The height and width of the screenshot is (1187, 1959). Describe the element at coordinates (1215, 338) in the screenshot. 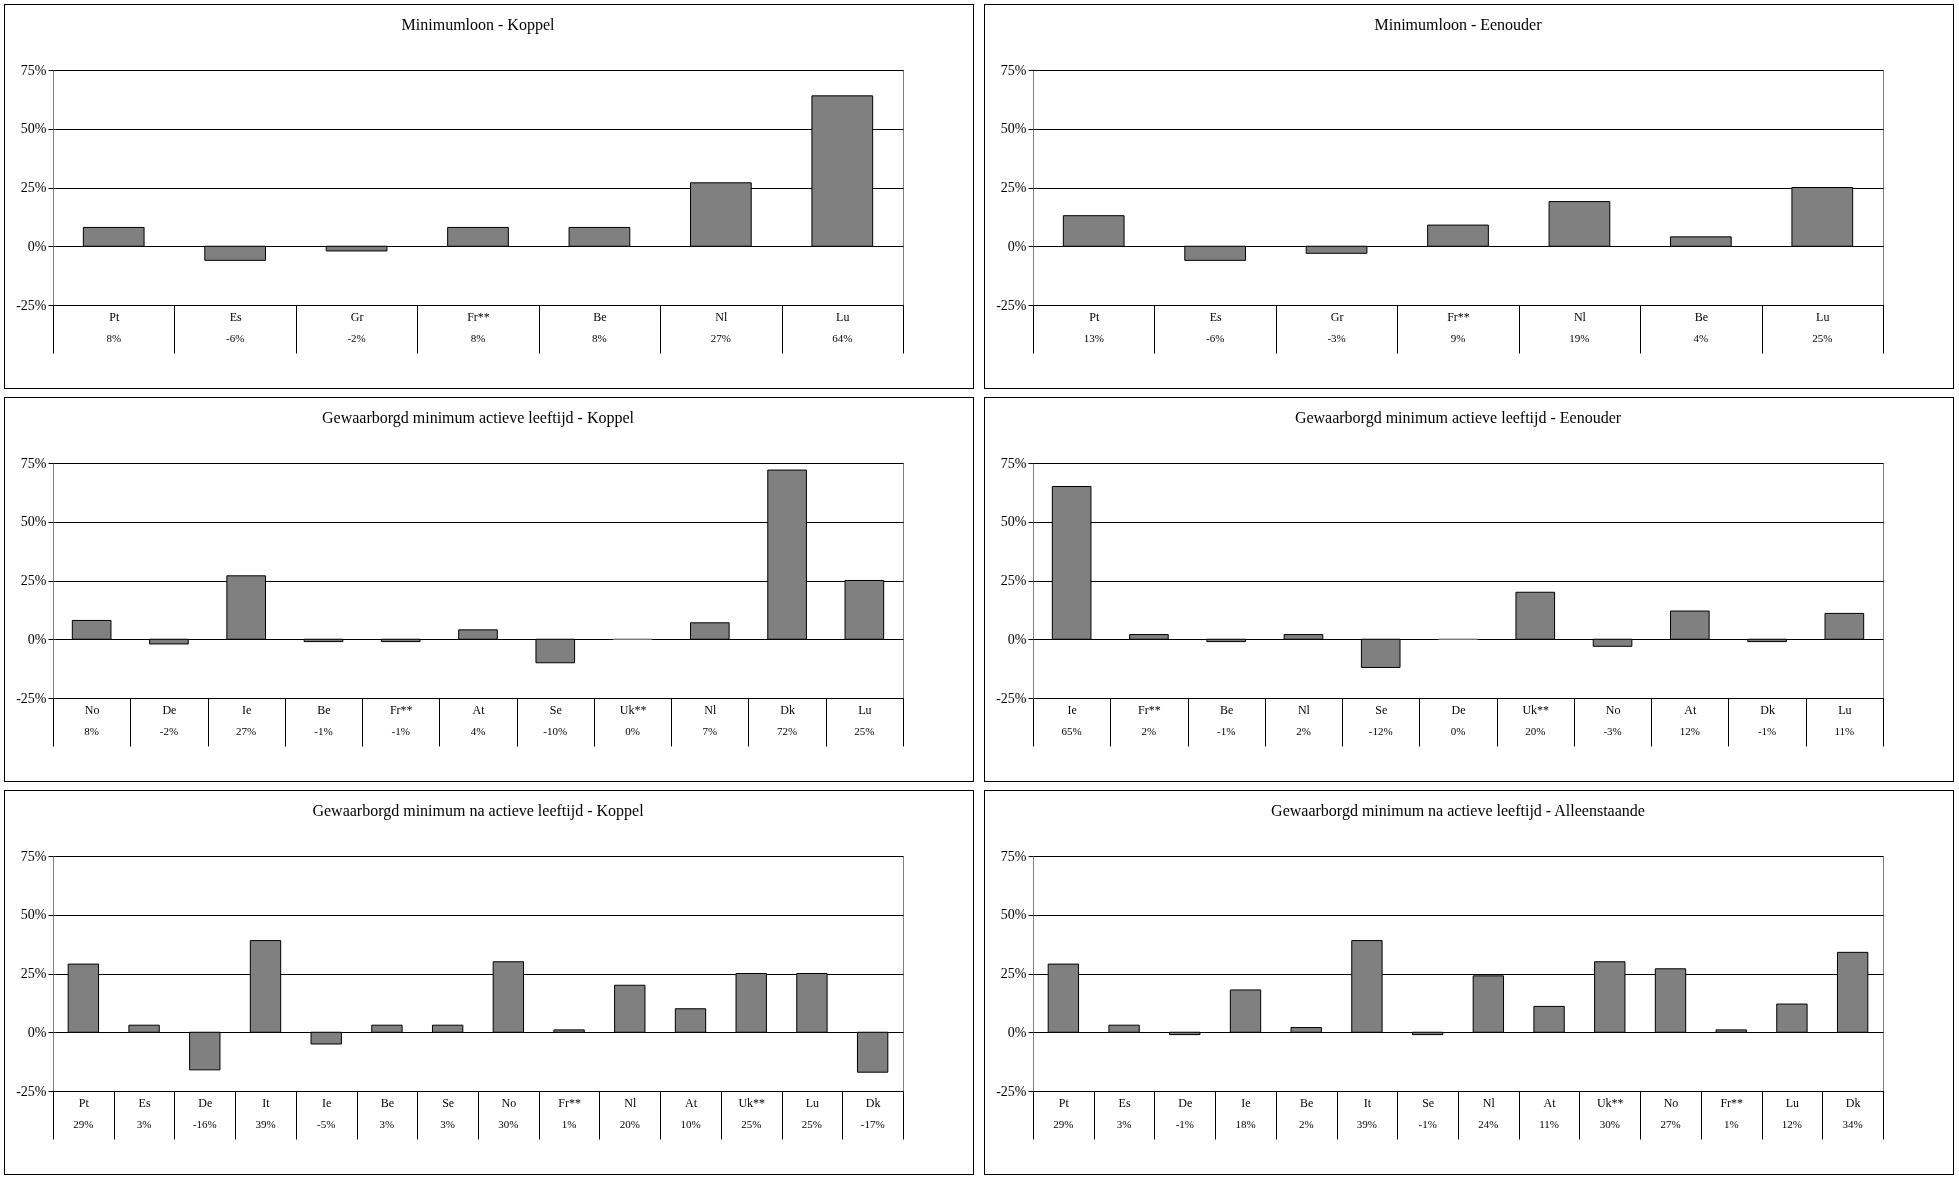

I see `data-label: -6%` at that location.